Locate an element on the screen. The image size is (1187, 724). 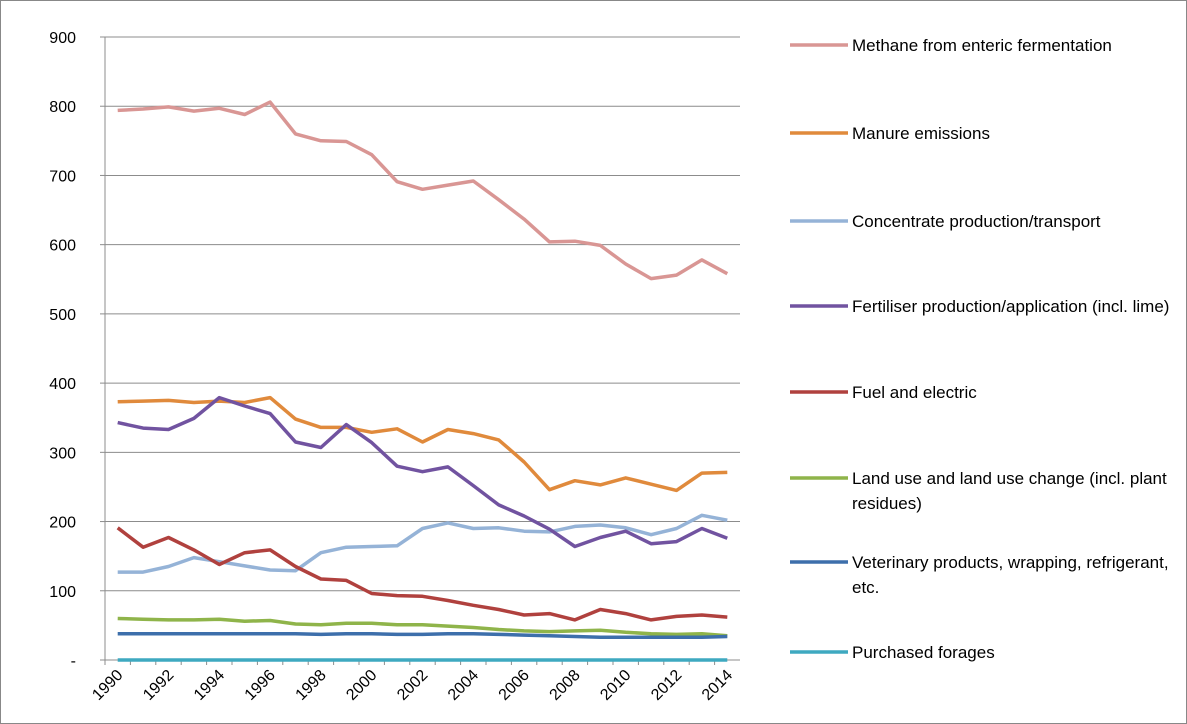
y-tick-label: 400 is located at coordinates (62, 384).